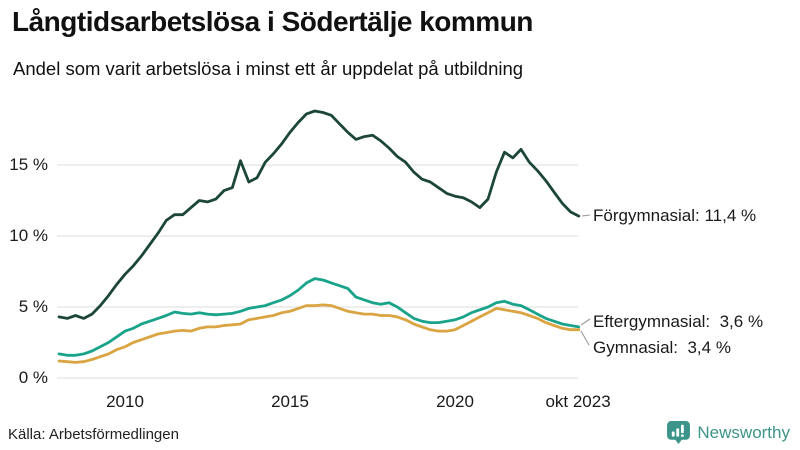 The width and height of the screenshot is (800, 450). Describe the element at coordinates (678, 321) in the screenshot. I see `legend-label-eftergymnasial: Eftergymnasial: 3,6 %` at that location.